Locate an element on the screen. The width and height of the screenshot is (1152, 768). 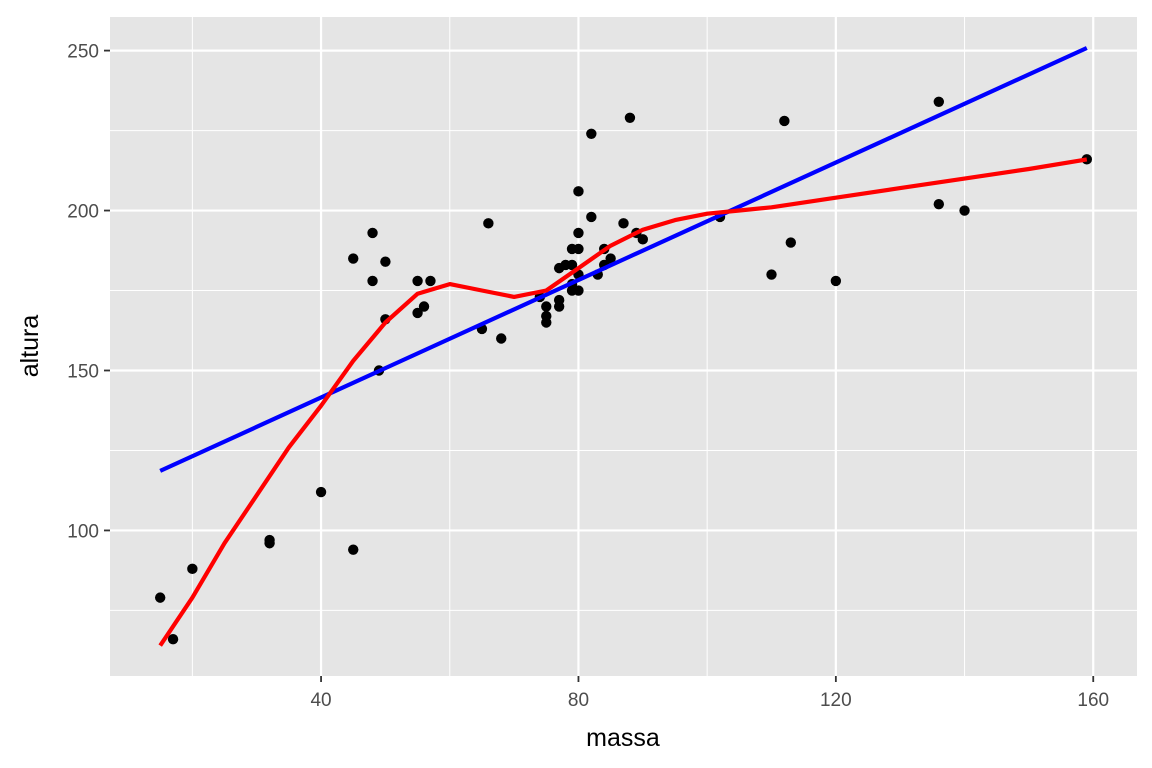
x-tick-label: 160 is located at coordinates (1093, 700).